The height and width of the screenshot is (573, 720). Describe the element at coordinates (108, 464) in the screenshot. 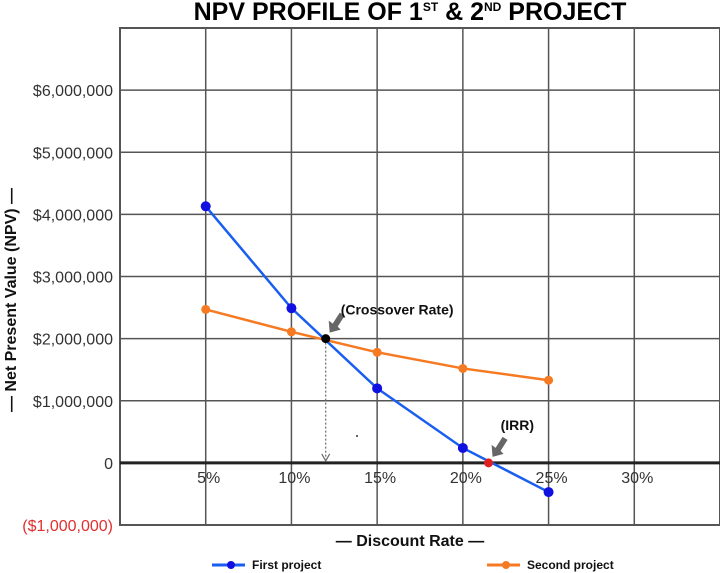

I see `y-tick-label: 0` at that location.